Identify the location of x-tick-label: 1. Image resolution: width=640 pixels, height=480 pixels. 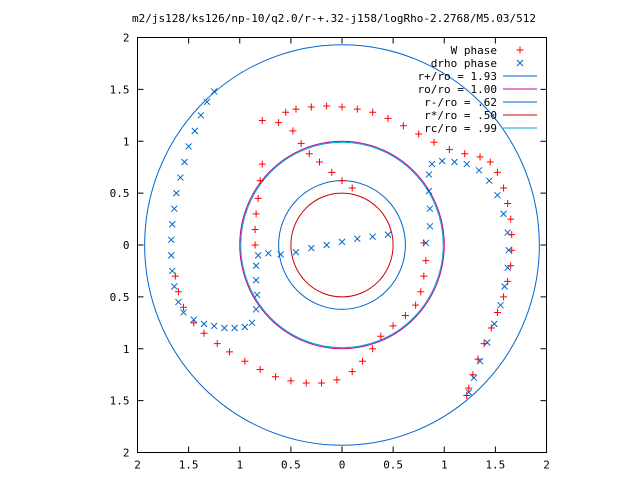
(239, 465).